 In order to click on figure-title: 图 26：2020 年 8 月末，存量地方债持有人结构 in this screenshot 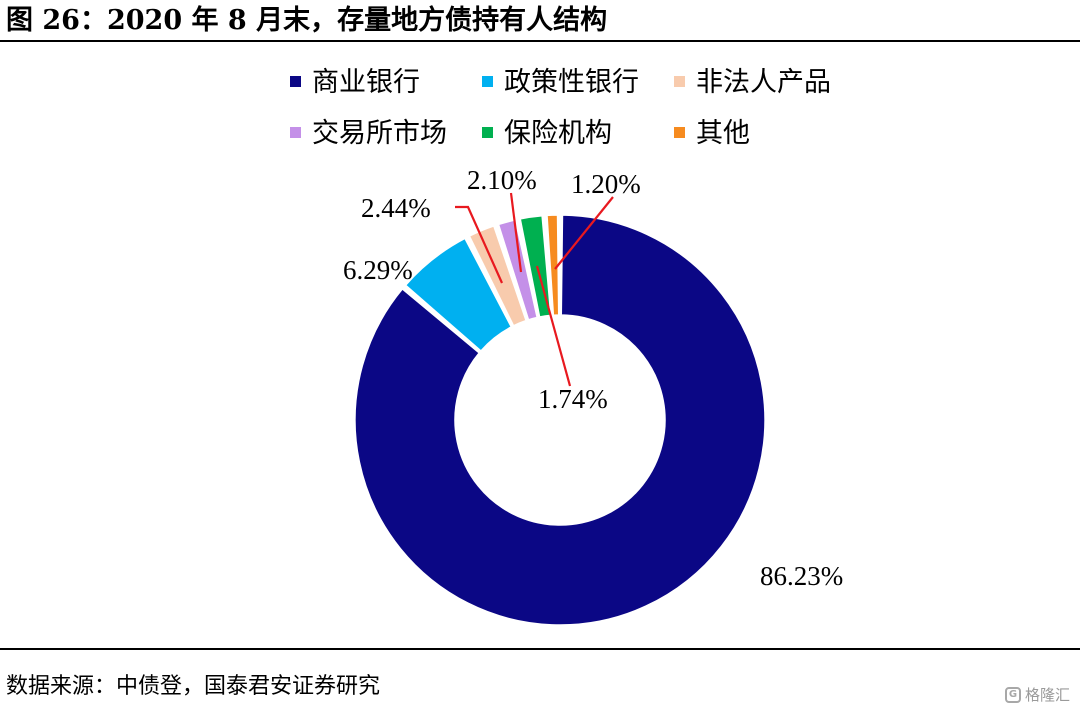, I will do `click(307, 20)`.